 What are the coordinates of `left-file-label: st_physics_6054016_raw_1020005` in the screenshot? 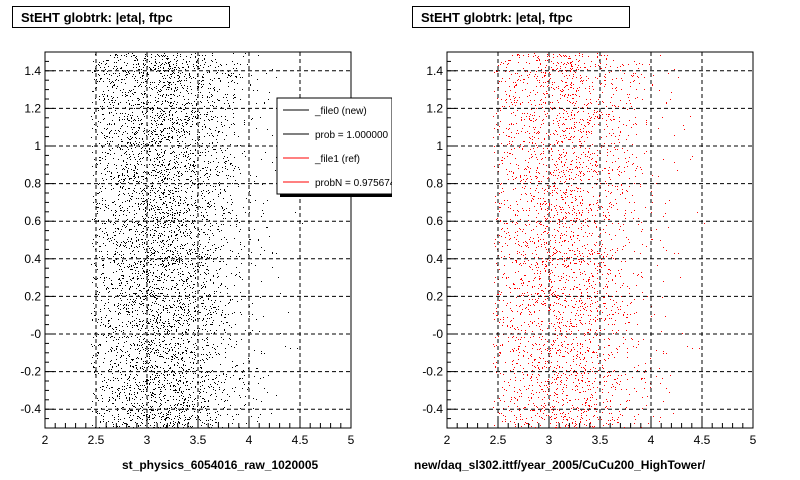 It's located at (220, 465).